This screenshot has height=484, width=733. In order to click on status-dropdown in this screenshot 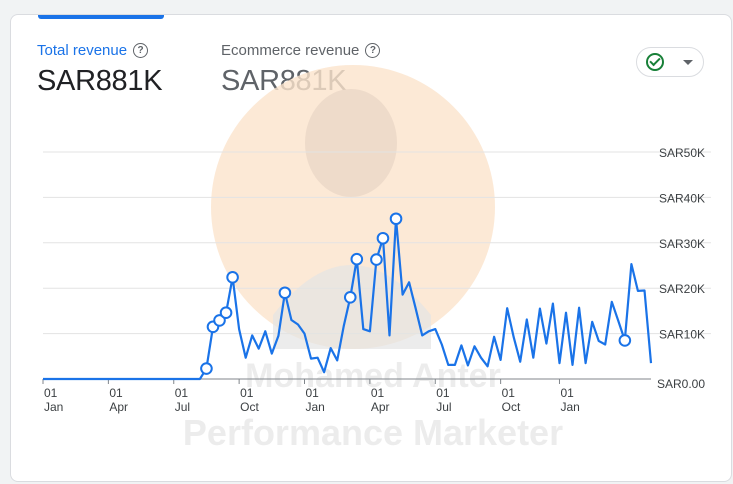, I will do `click(670, 62)`.